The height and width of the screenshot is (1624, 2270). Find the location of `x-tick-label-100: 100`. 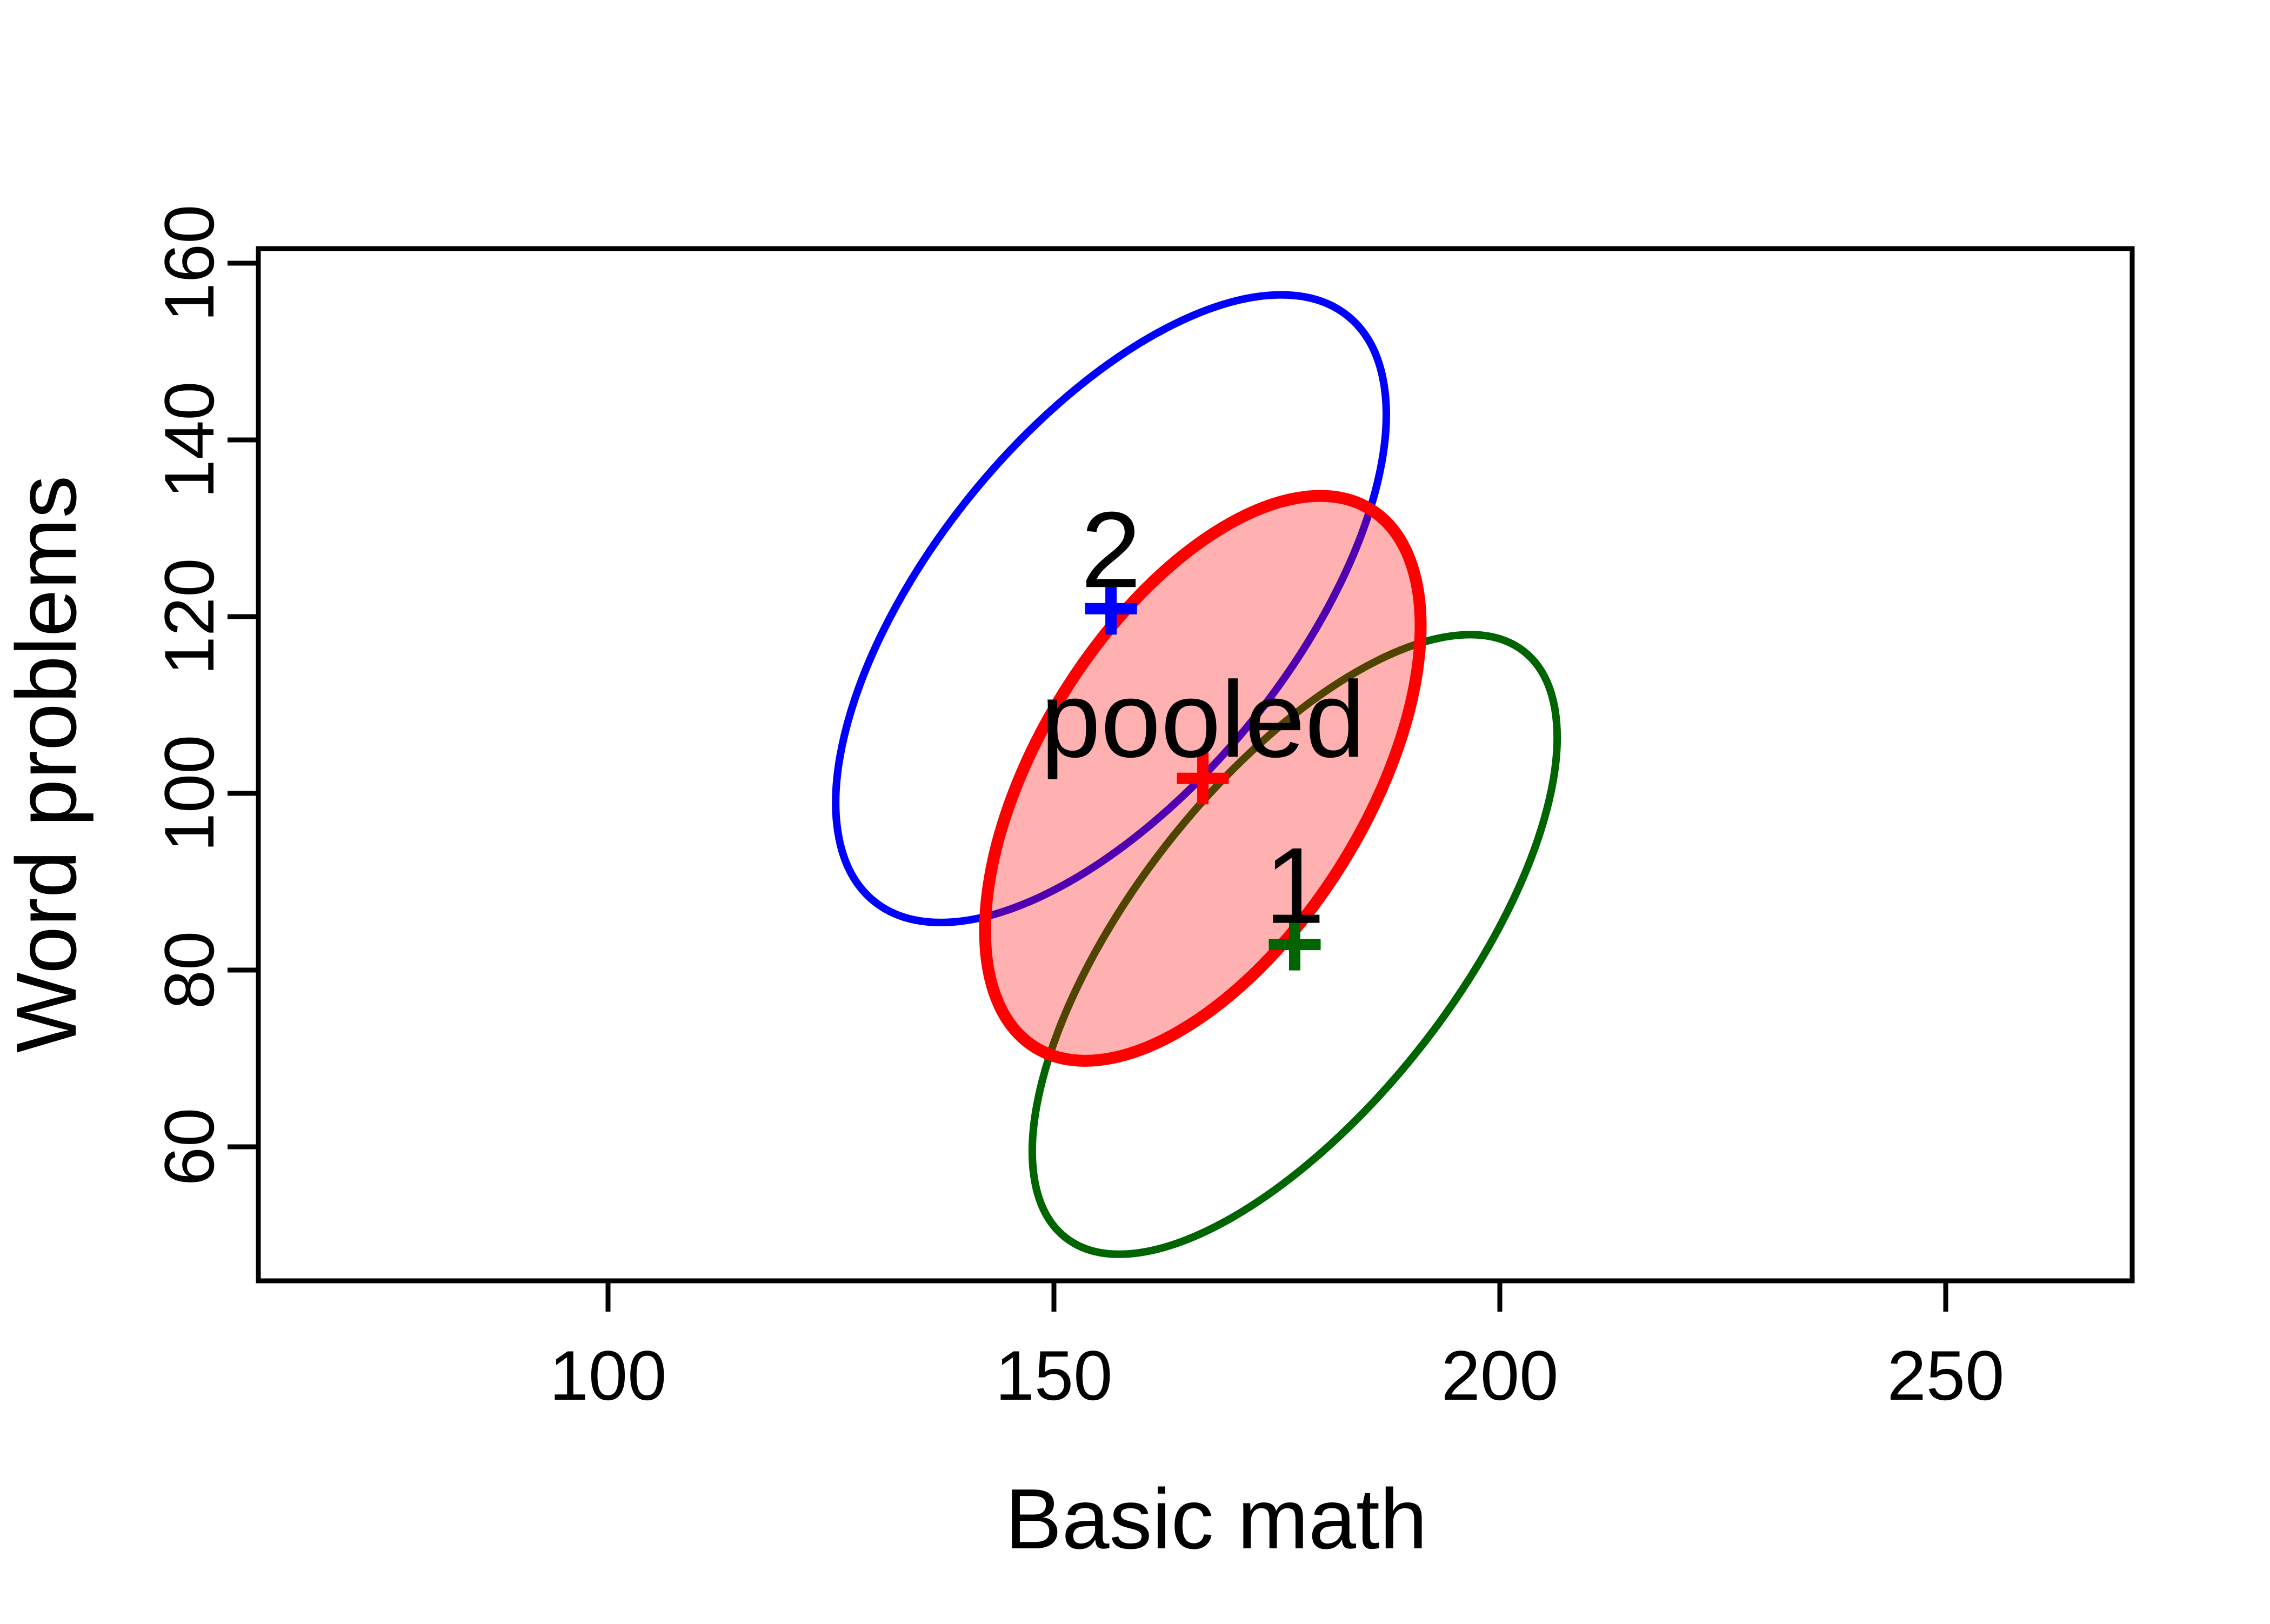

x-tick-label-100: 100 is located at coordinates (608, 1375).